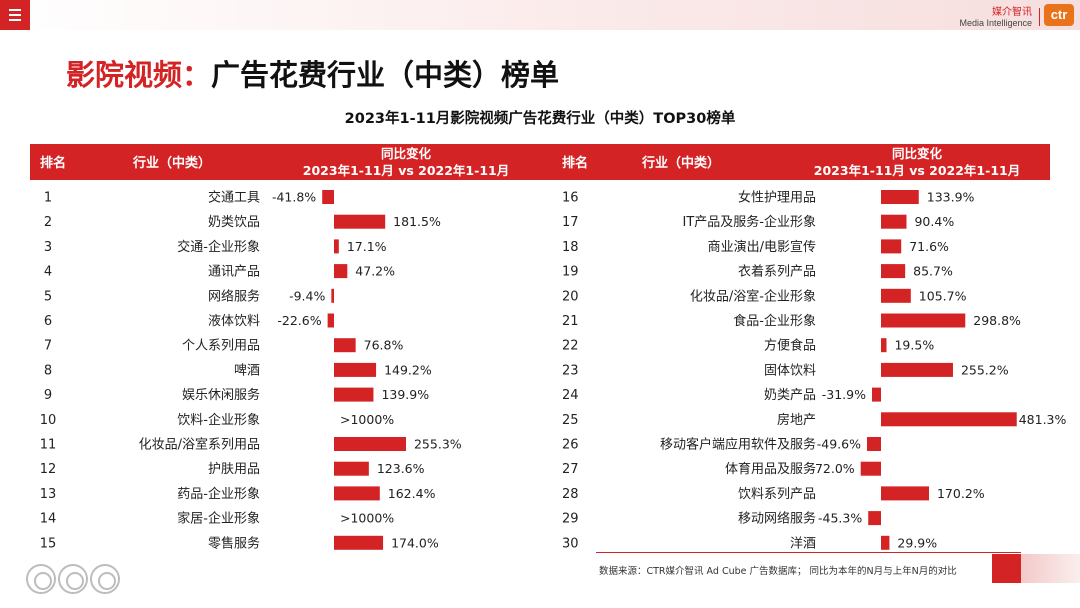 The width and height of the screenshot is (1080, 608). Describe the element at coordinates (985, 369) in the screenshot. I see `data-label: 255.2%` at that location.